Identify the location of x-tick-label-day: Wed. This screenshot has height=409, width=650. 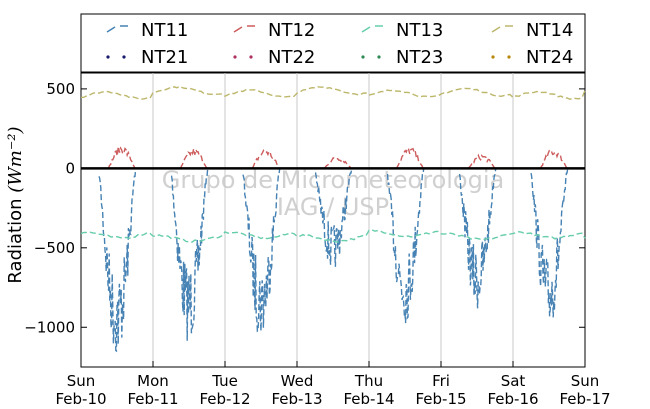
(297, 381).